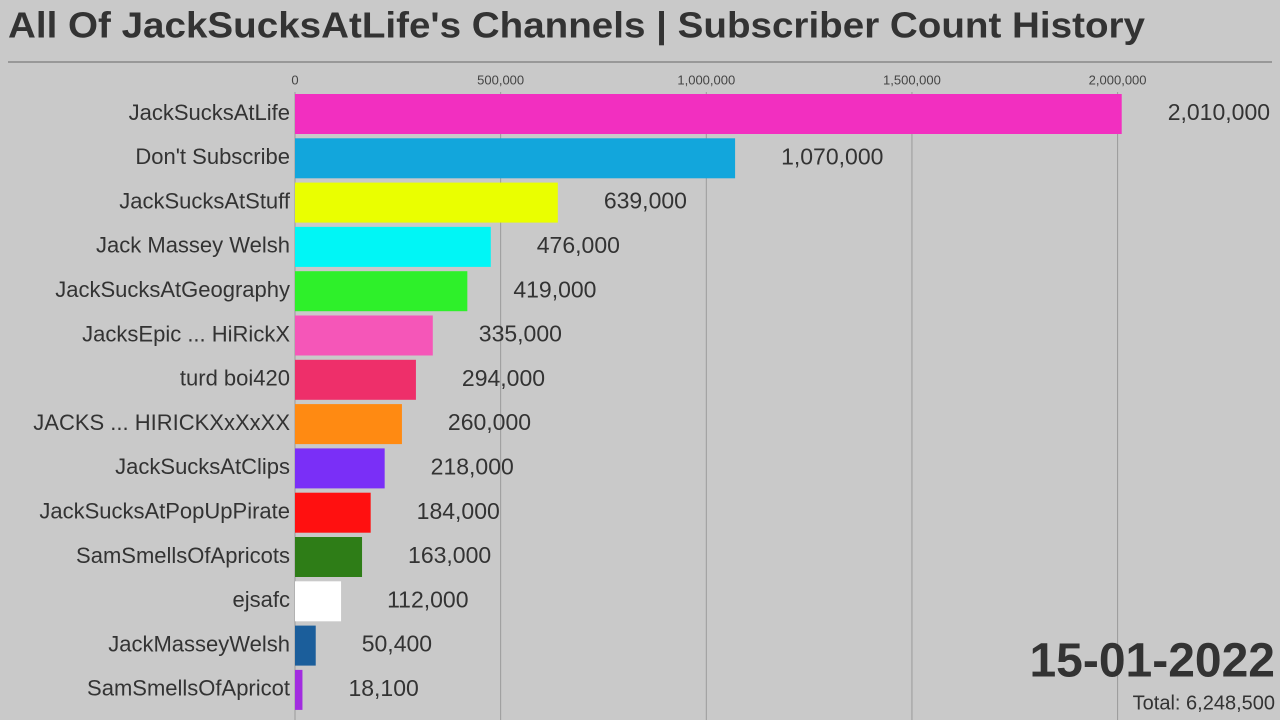  What do you see at coordinates (164, 511) in the screenshot?
I see `category-label: JackSucksAtPopUpPirate` at bounding box center [164, 511].